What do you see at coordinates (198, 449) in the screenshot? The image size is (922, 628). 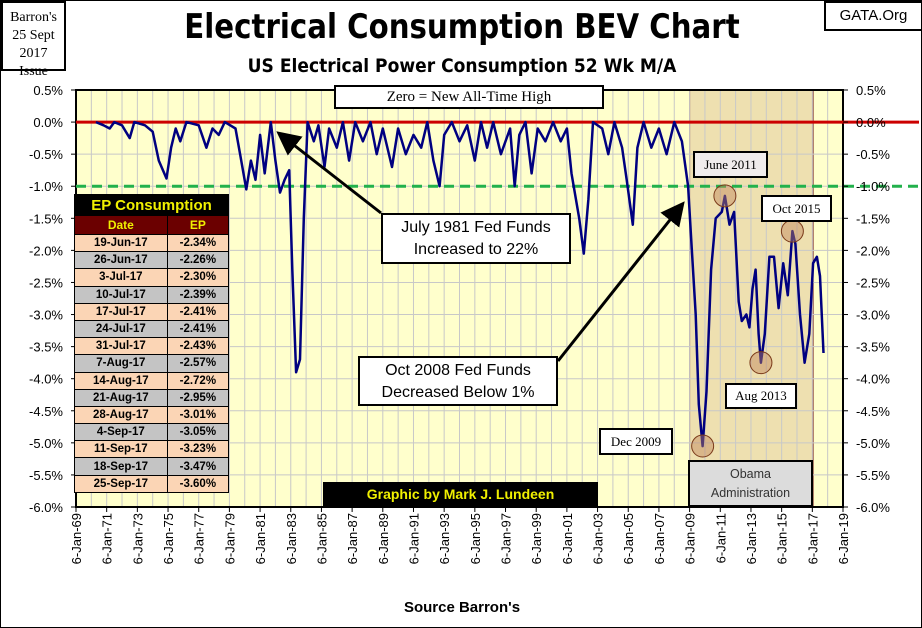 I see `cell-ep: -3.23%` at bounding box center [198, 449].